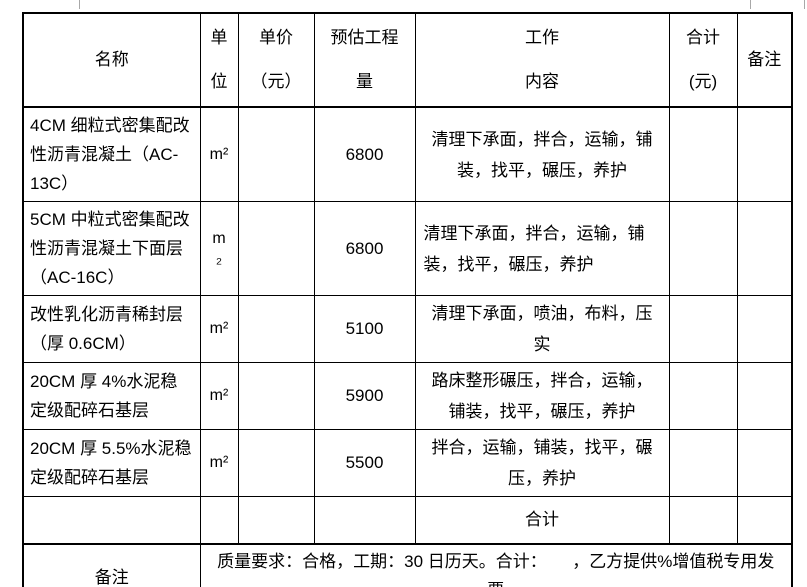 The image size is (807, 587). I want to click on col-header-quantity-line2: 量, so click(364, 81).